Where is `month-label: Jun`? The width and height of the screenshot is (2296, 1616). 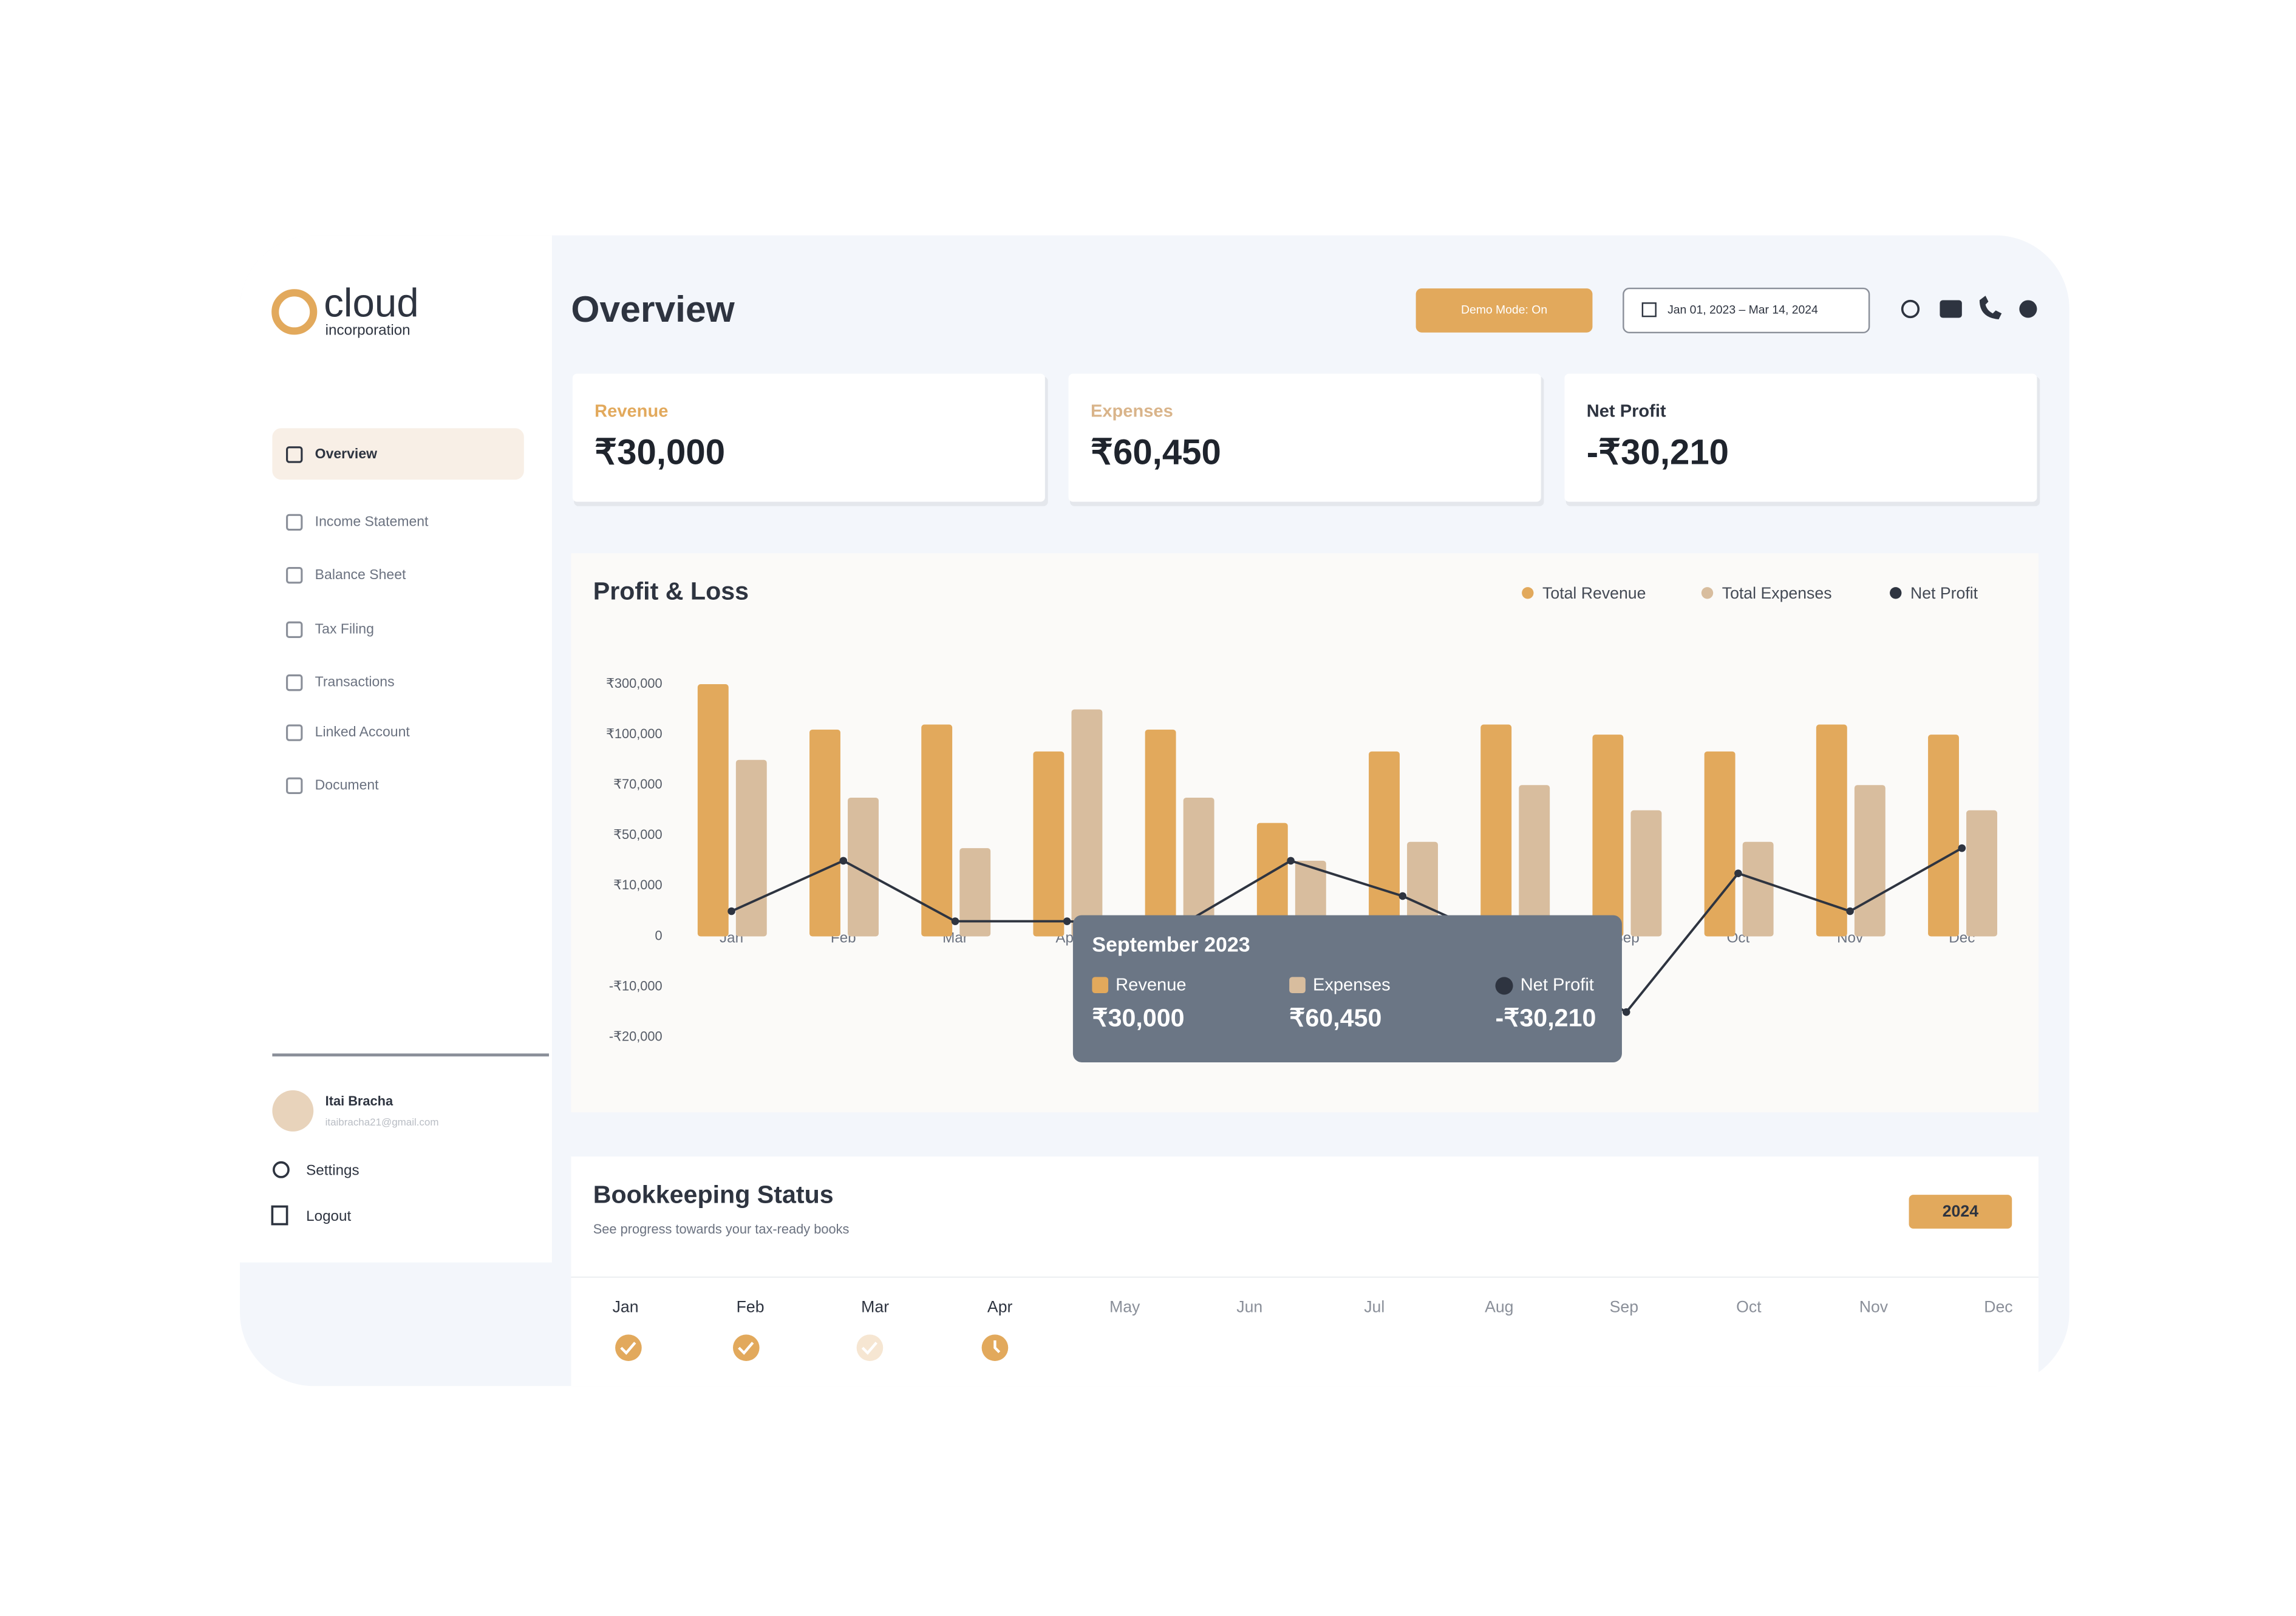 month-label: Jun is located at coordinates (1249, 1307).